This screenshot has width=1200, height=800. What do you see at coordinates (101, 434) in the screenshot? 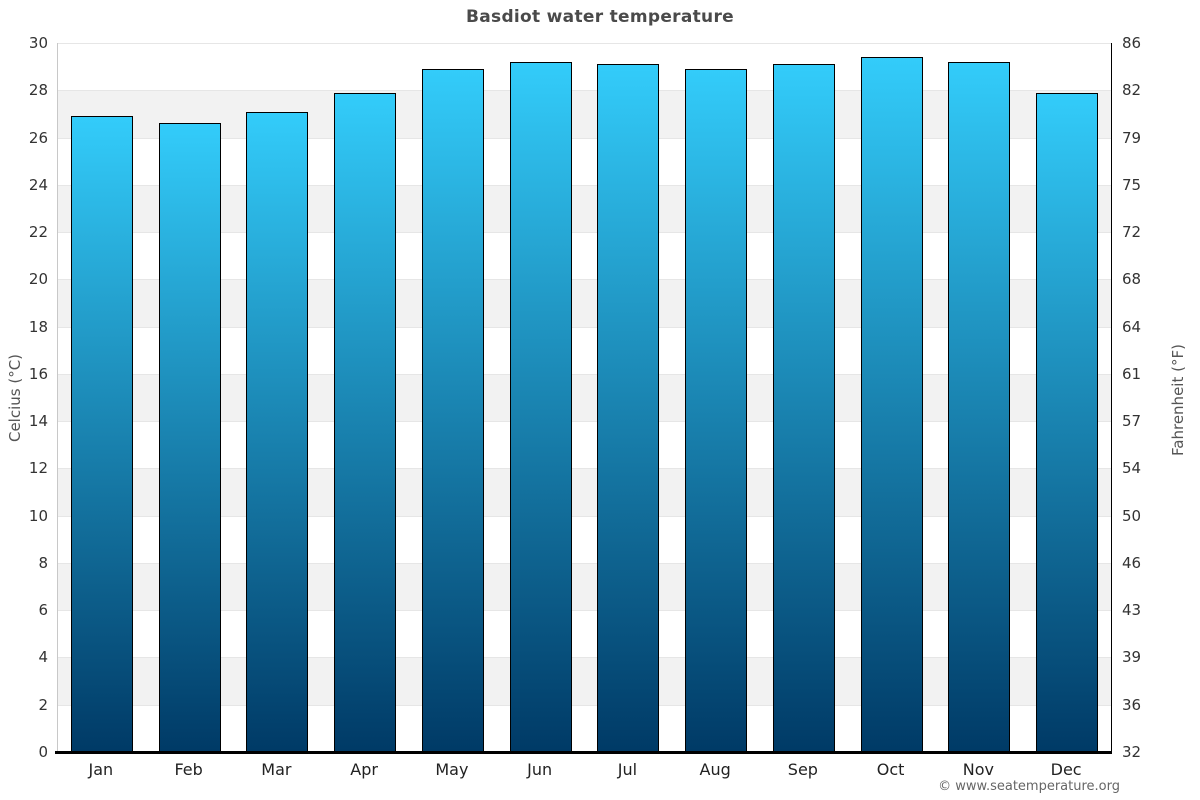
I see `temperature-bar-jan` at bounding box center [101, 434].